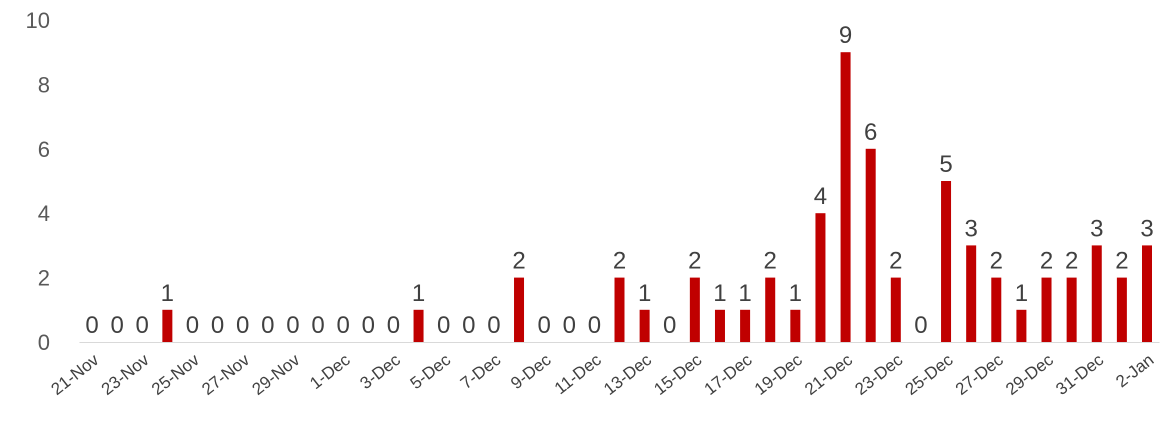 This screenshot has width=1175, height=423. I want to click on x-tick-label: 15-Dec, so click(677, 374).